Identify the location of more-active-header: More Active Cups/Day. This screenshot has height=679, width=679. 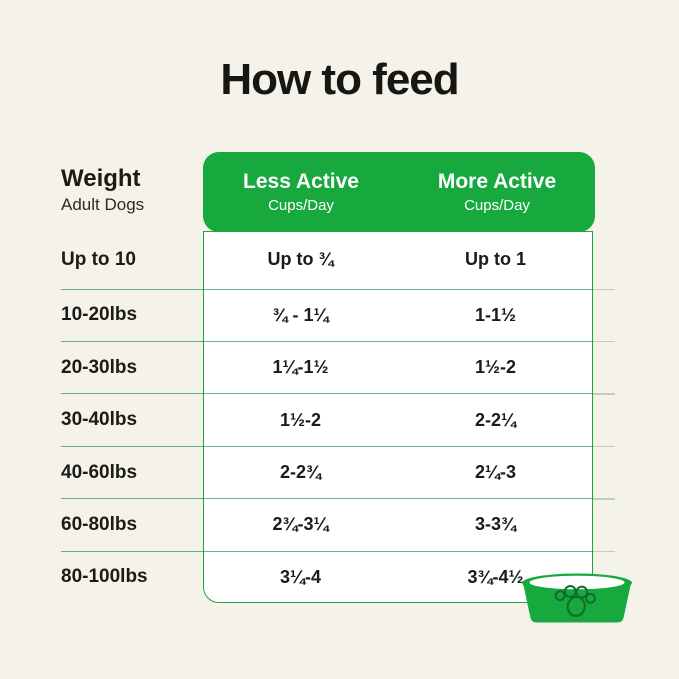
(497, 191).